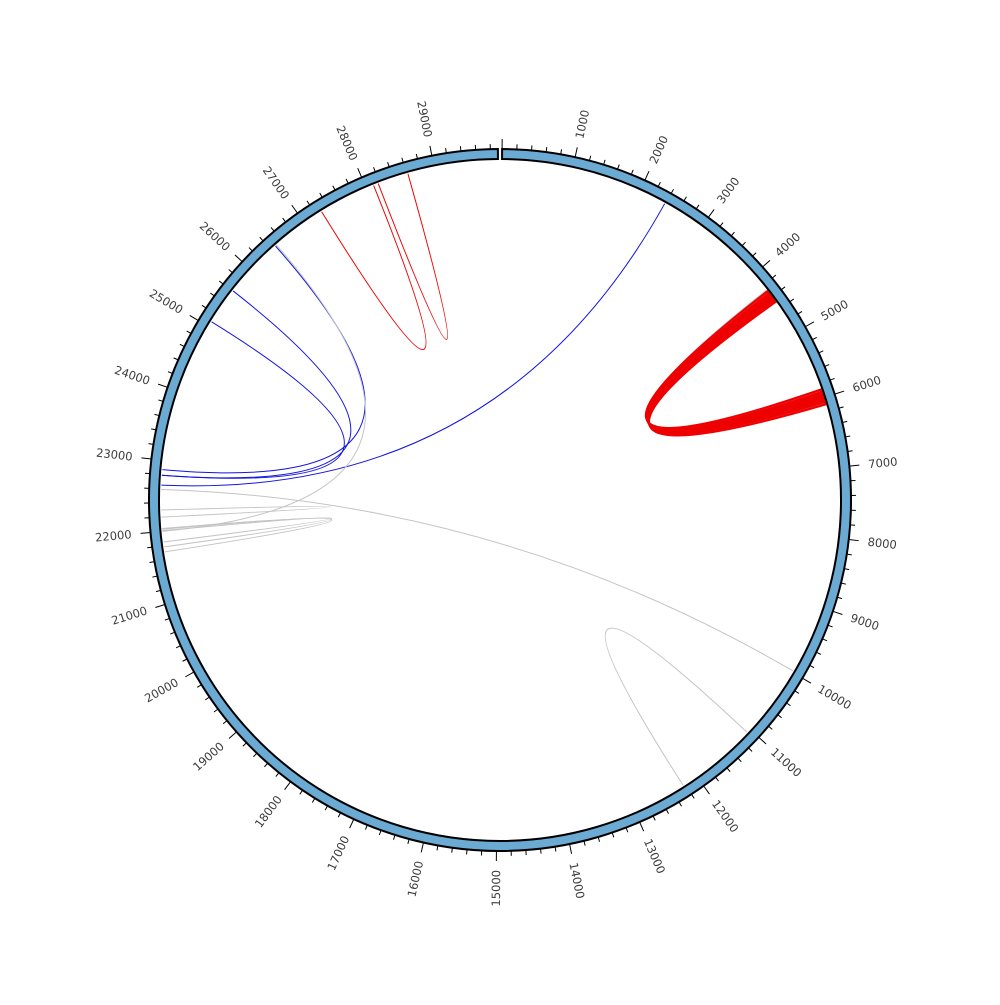  Describe the element at coordinates (114, 535) in the screenshot. I see `tick-label-22000: 22000` at that location.